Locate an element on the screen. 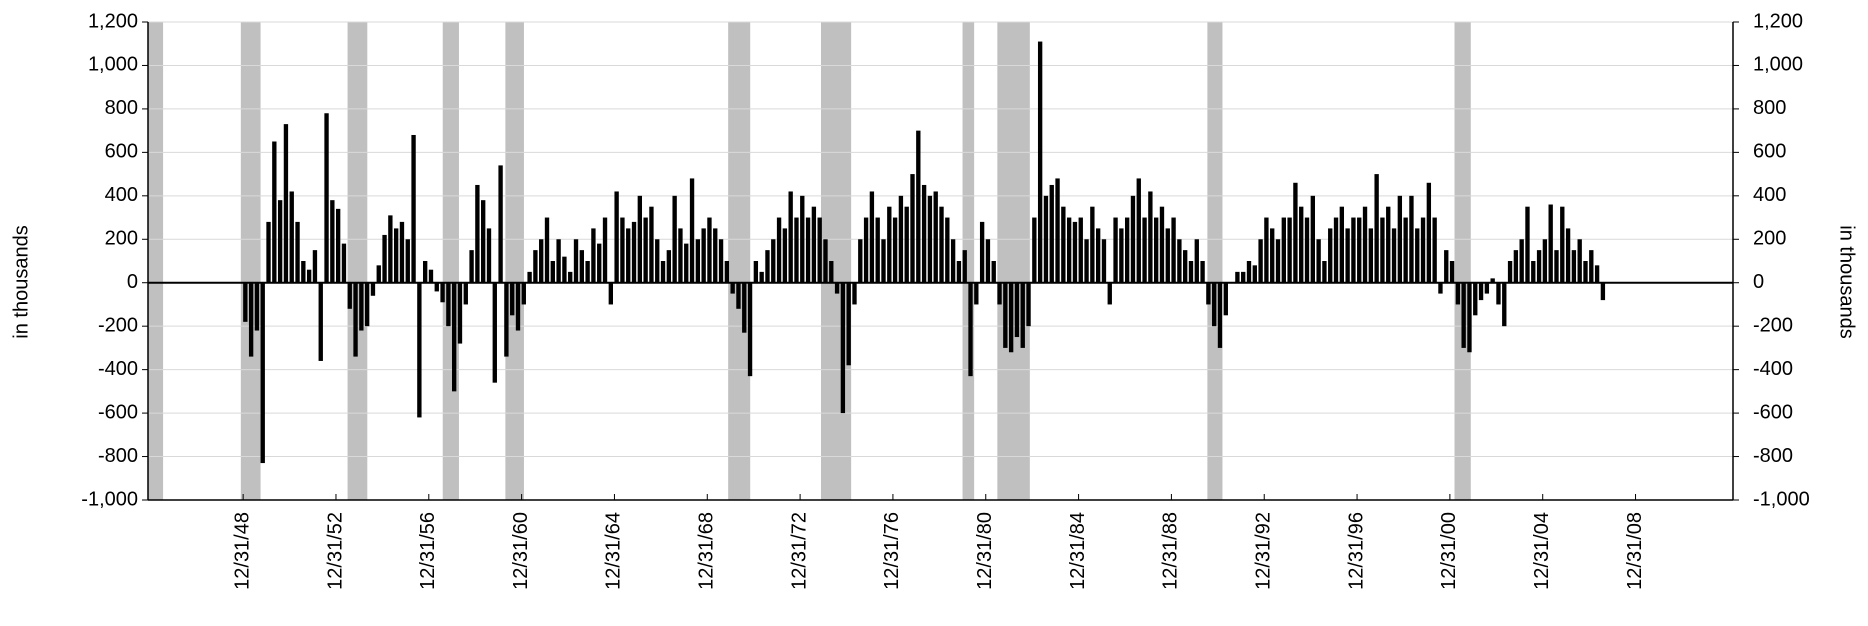 This screenshot has height=626, width=1868. x-tick-label: 12/31/92 is located at coordinates (1264, 551).